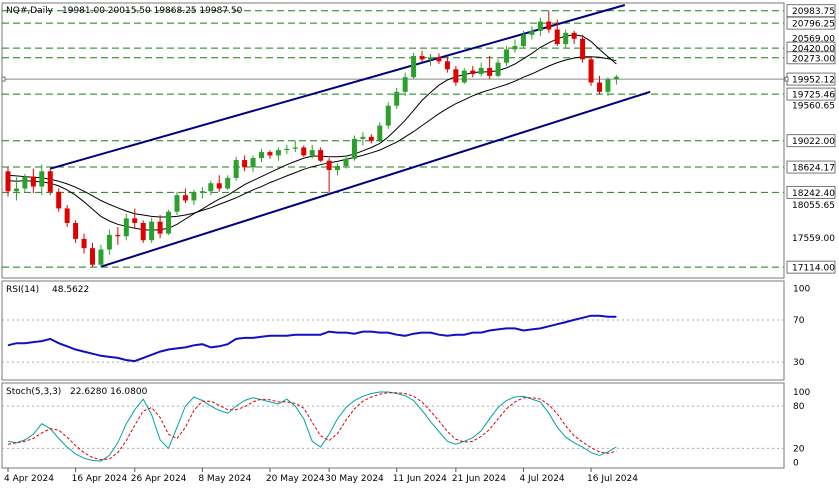  Describe the element at coordinates (801, 289) in the screenshot. I see `rsi-tick-label: 100` at that location.